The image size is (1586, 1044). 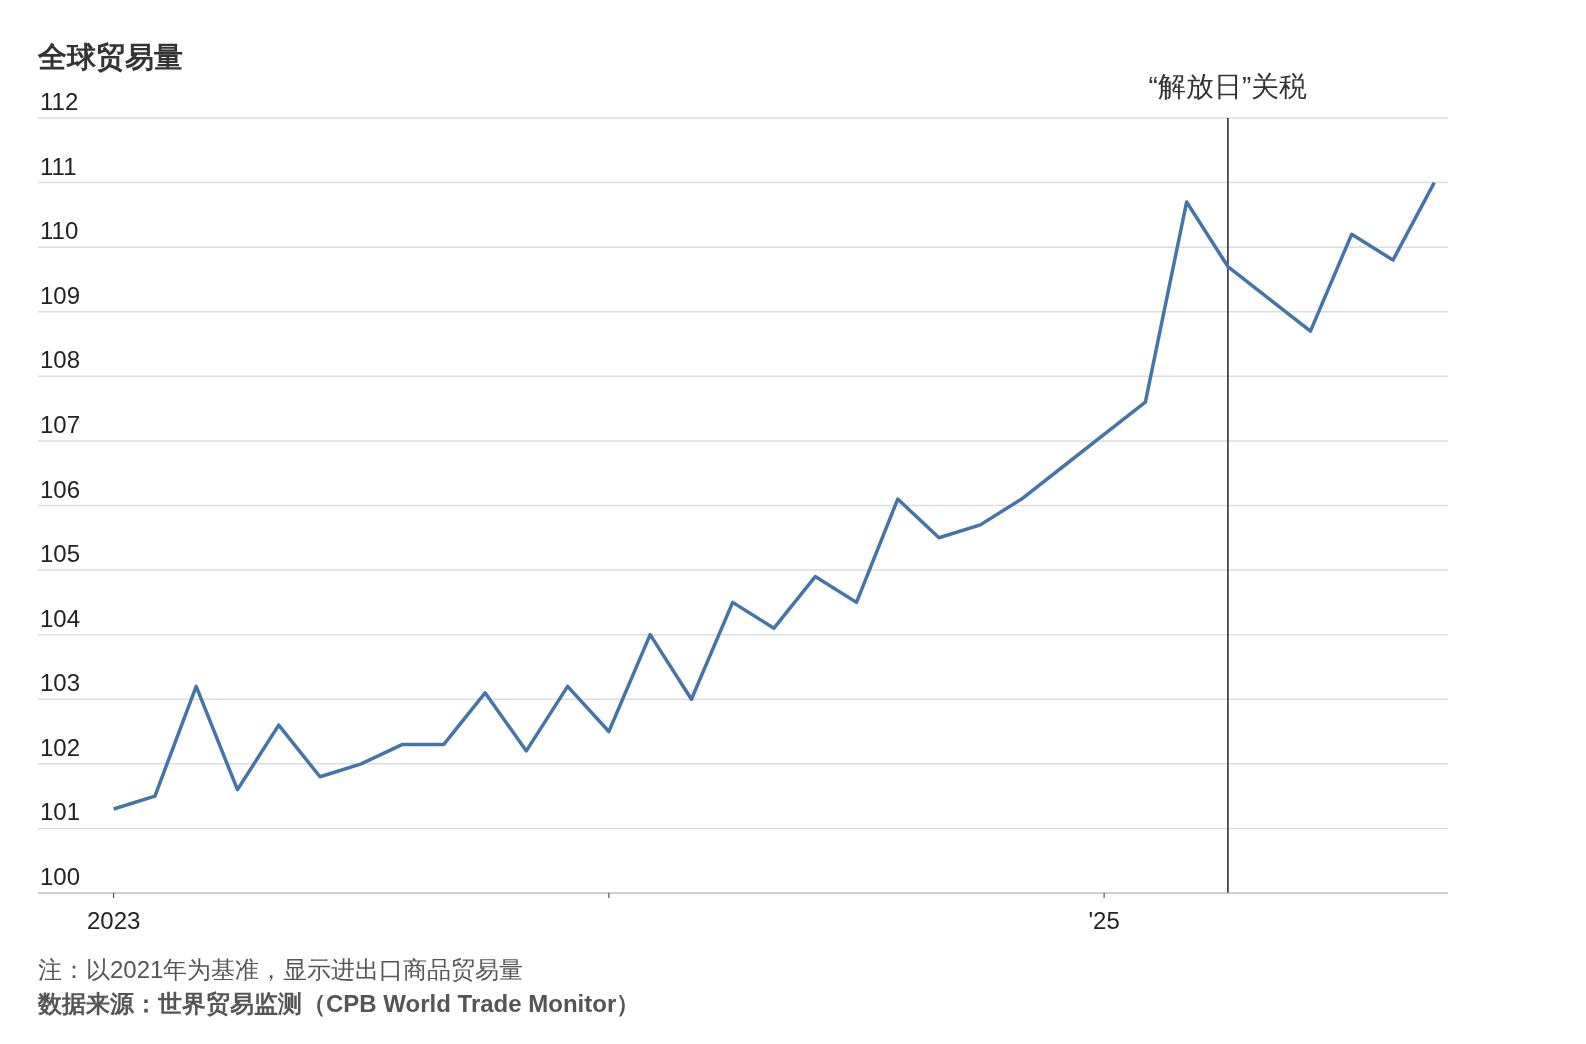 What do you see at coordinates (60, 618) in the screenshot?
I see `y-tick-label: 104` at bounding box center [60, 618].